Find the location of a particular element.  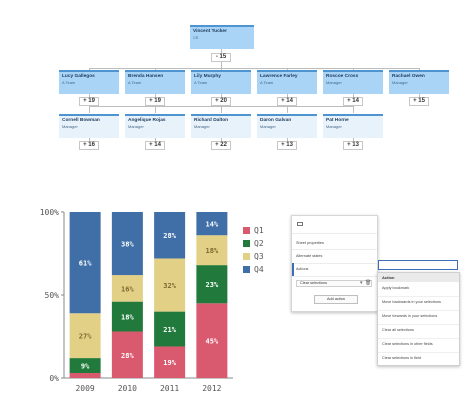

dropdown-item: Clear selections in other fields is located at coordinates (407, 344).